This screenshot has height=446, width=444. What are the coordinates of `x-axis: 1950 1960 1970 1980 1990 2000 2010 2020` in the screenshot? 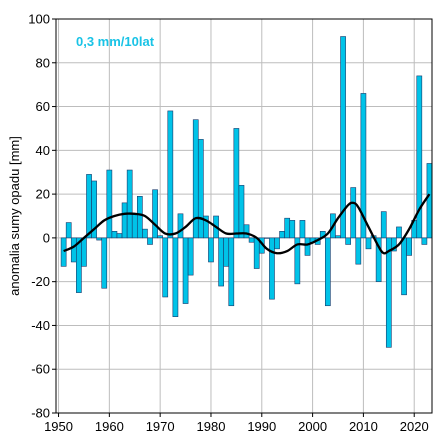 It's located at (236, 423).